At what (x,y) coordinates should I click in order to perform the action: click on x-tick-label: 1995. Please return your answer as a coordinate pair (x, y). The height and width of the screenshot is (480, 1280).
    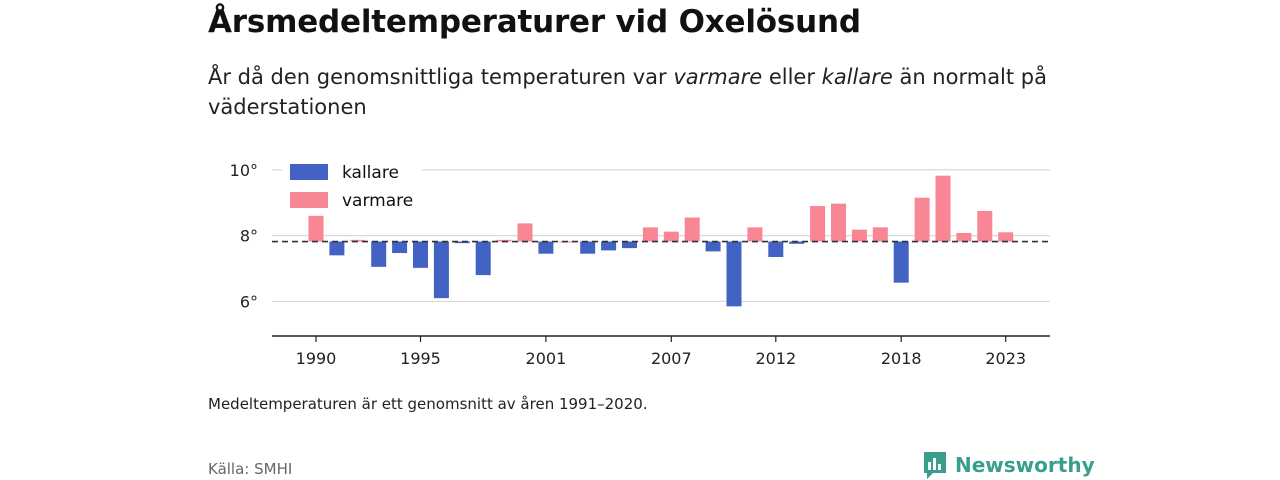
    Looking at the image, I should click on (420, 358).